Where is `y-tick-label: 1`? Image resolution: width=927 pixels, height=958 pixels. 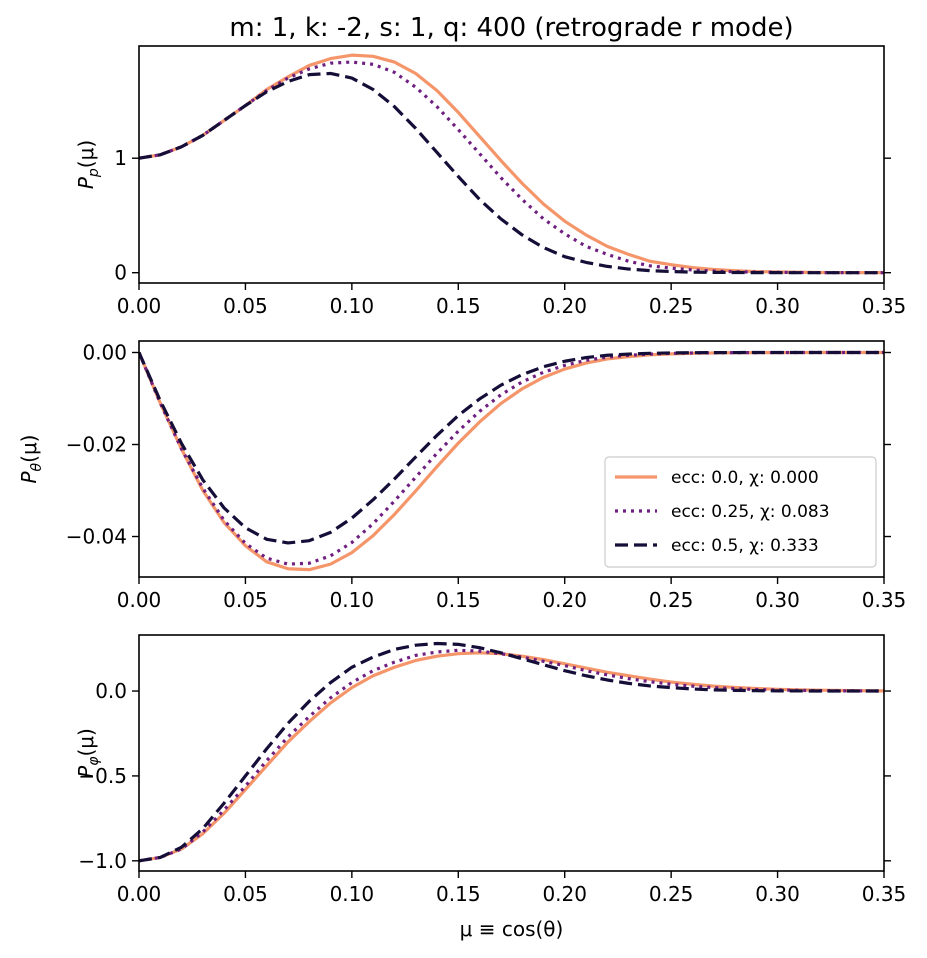 y-tick-label: 1 is located at coordinates (120, 158).